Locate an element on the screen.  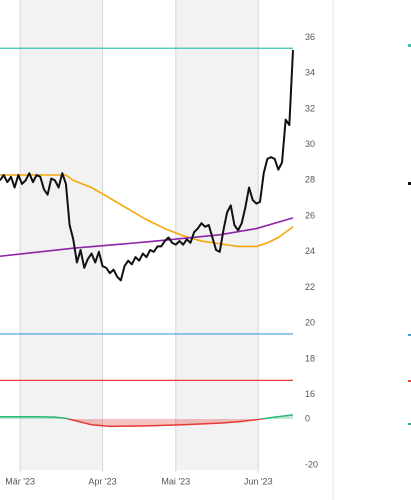
y-tick-label: 18 is located at coordinates (310, 358).